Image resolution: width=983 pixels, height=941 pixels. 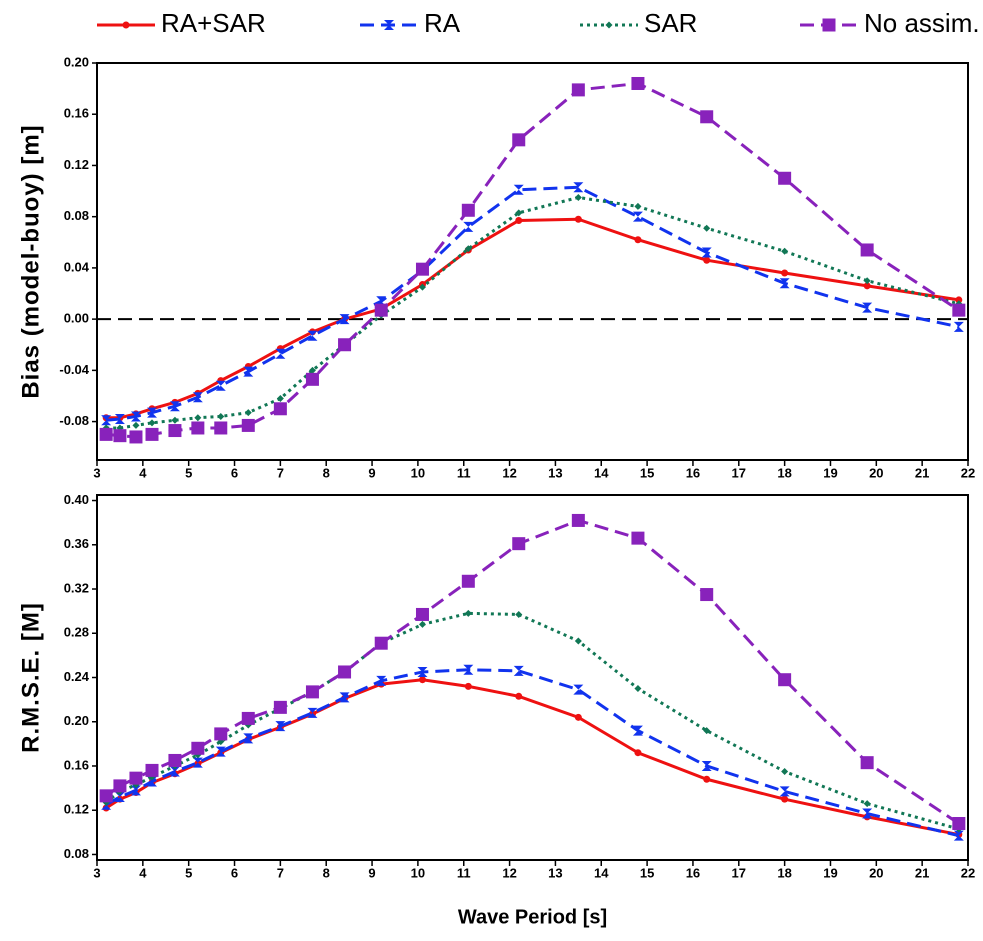 I want to click on x-axis-label: Wave Period [s], so click(x=532, y=917).